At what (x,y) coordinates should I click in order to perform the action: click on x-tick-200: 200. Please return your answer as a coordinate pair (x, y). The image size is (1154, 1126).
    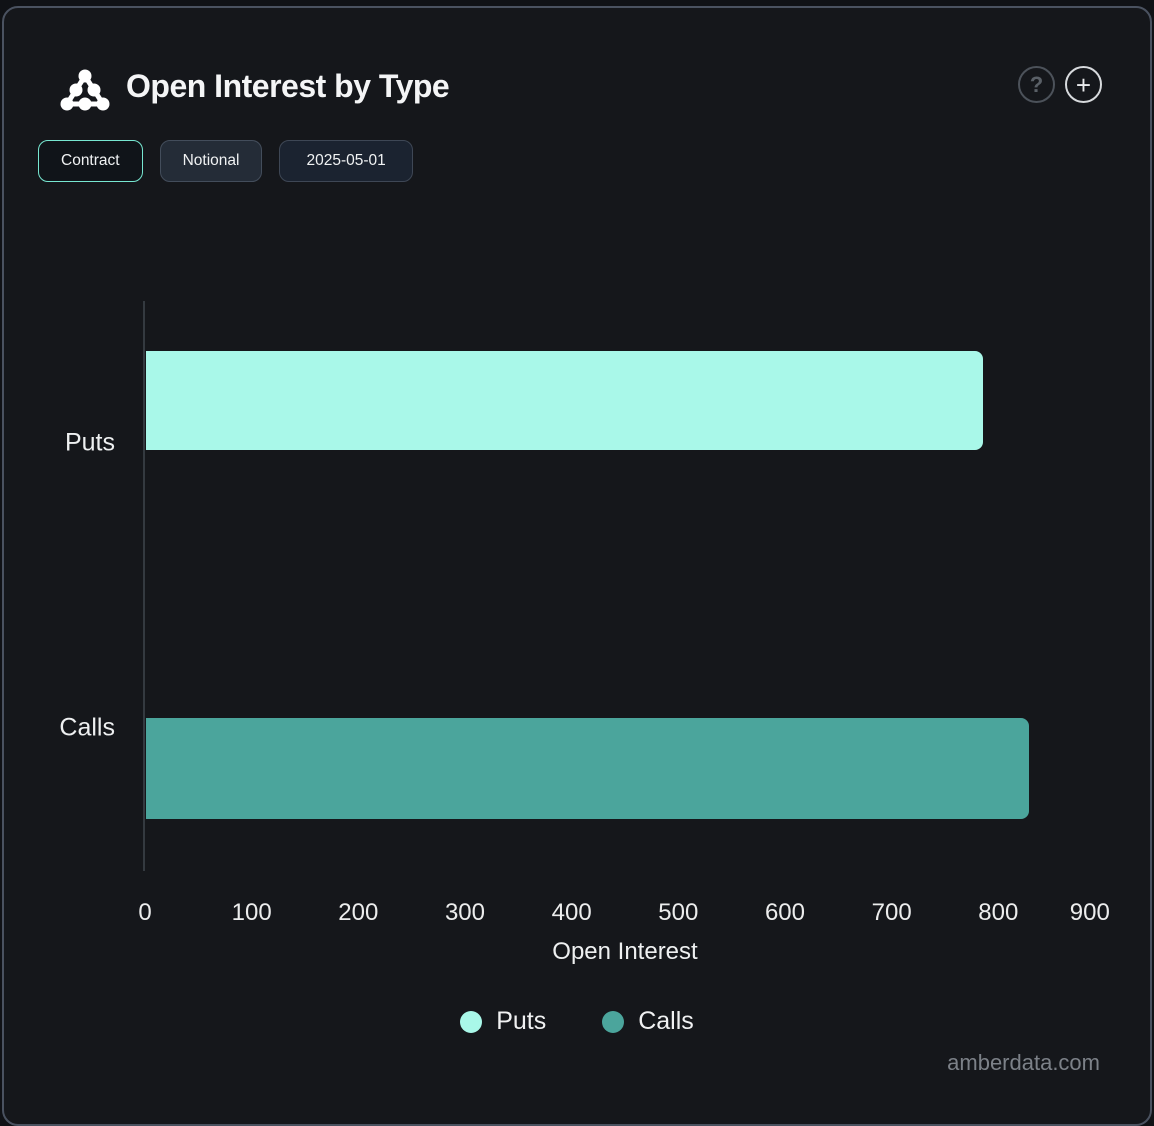
    Looking at the image, I should click on (358, 912).